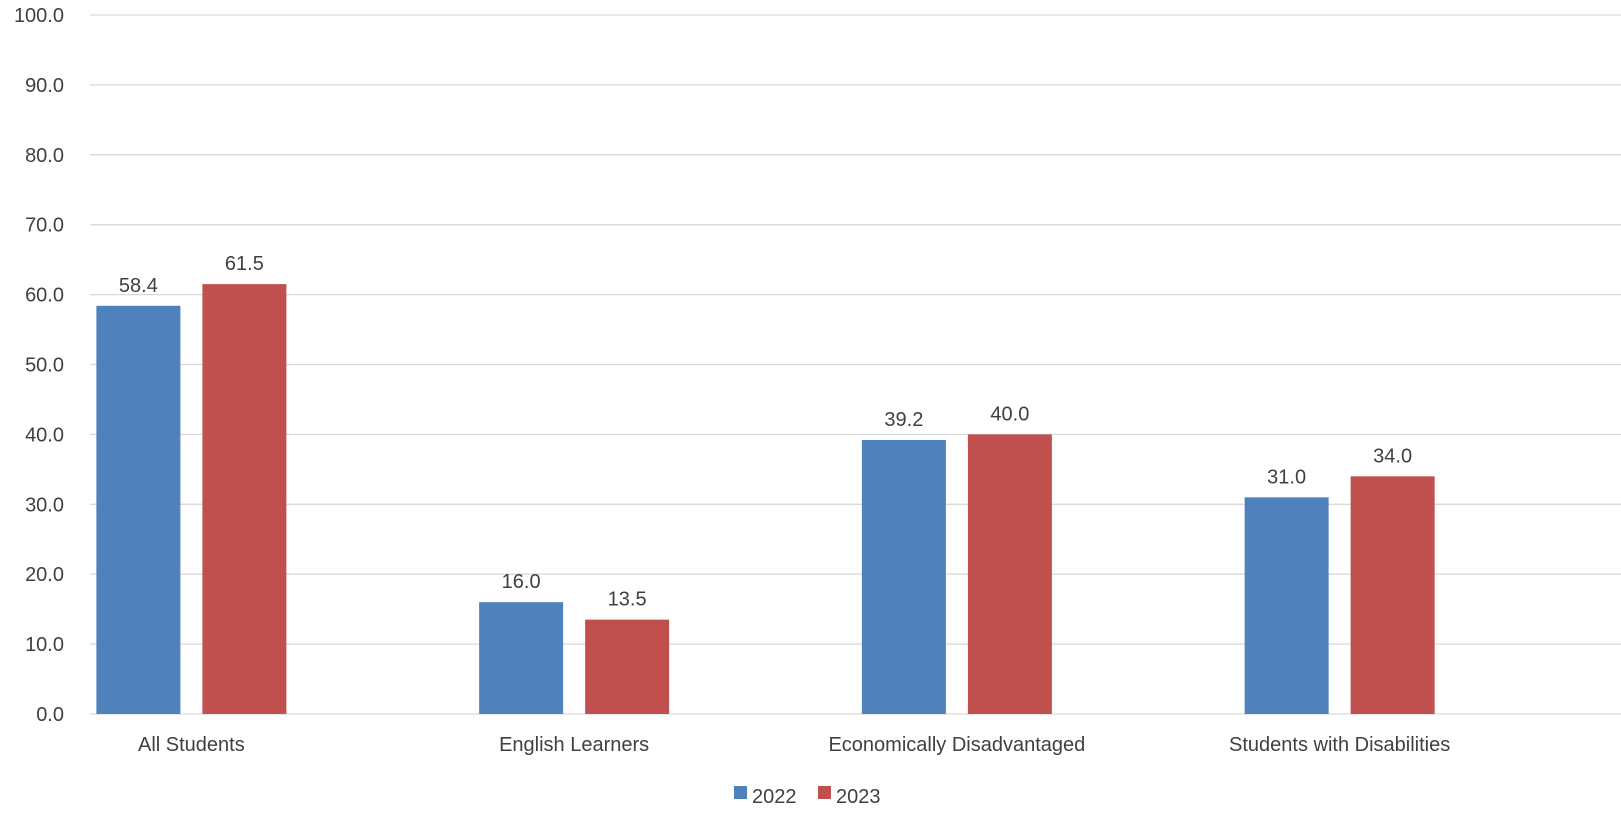  I want to click on y-tick-label: 50.0, so click(44, 366).